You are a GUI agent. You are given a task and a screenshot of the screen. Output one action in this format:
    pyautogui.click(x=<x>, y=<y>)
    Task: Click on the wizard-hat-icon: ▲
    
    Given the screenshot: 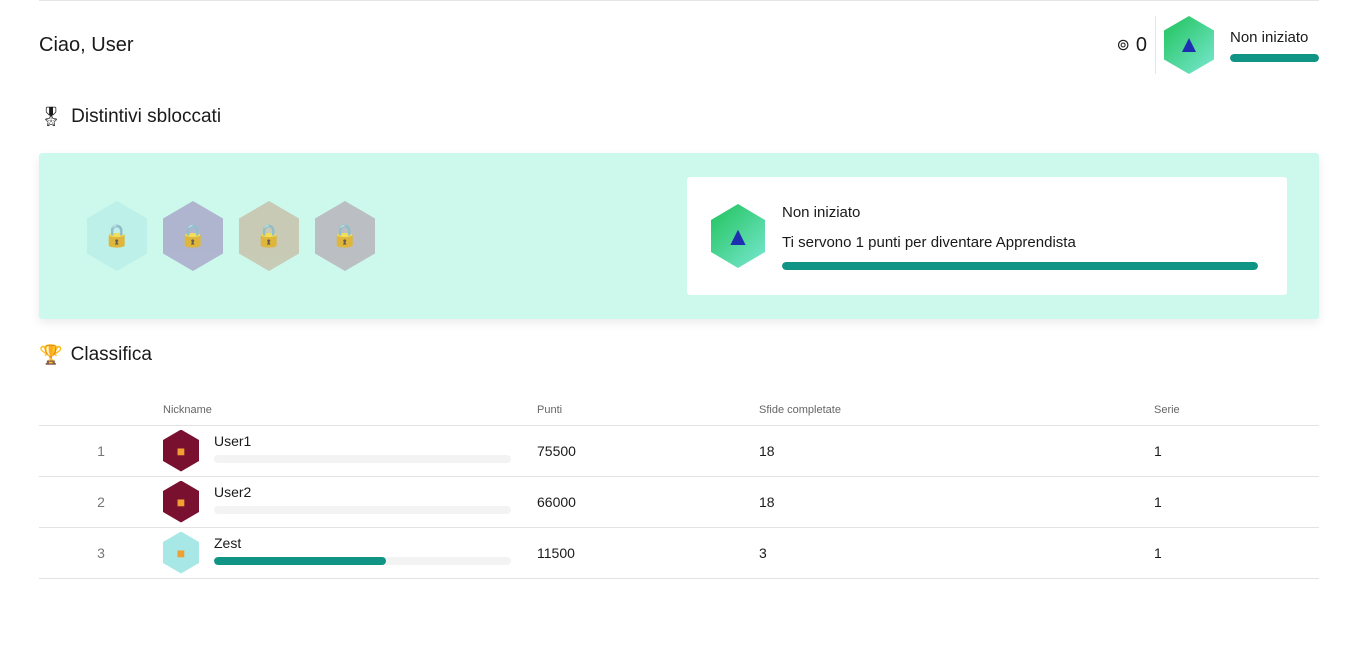 What is the action you would take?
    pyautogui.click(x=738, y=236)
    